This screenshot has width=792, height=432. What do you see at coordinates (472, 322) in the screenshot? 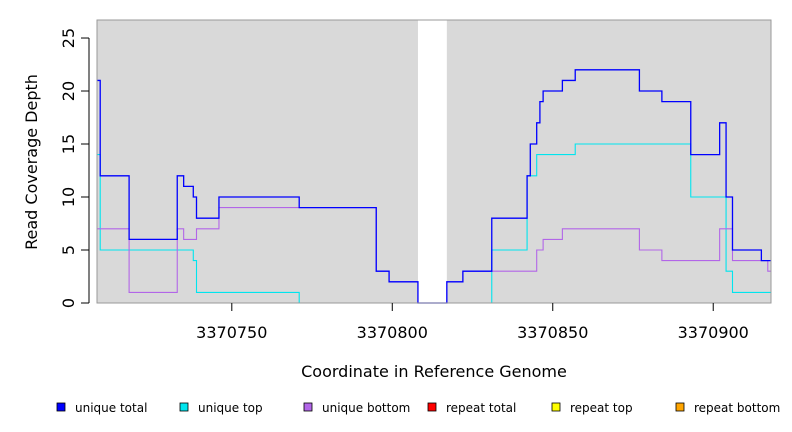
I see `x-axis: 3370750 3370800 3370850 3370900` at bounding box center [472, 322].